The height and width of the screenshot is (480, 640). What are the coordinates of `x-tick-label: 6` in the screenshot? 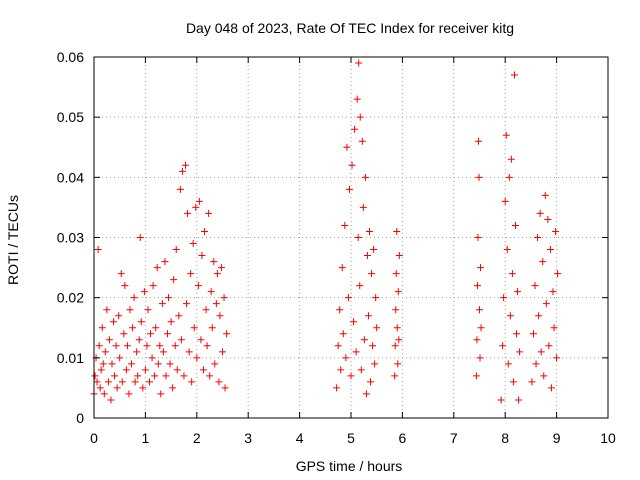 It's located at (403, 438).